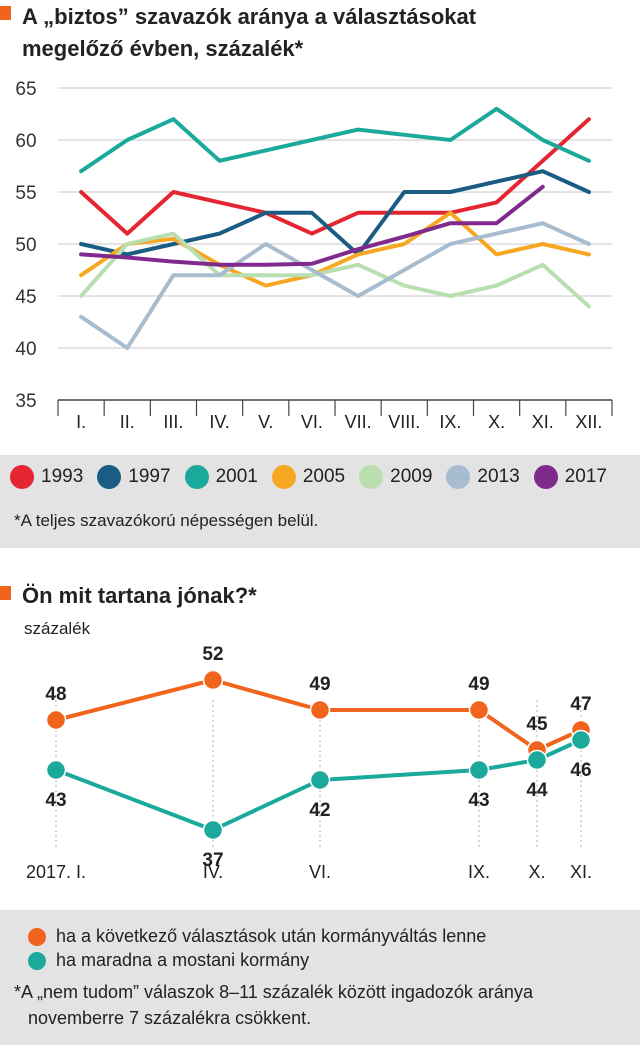 This screenshot has height=1045, width=640. I want to click on legend-item-1997: 1997, so click(134, 477).